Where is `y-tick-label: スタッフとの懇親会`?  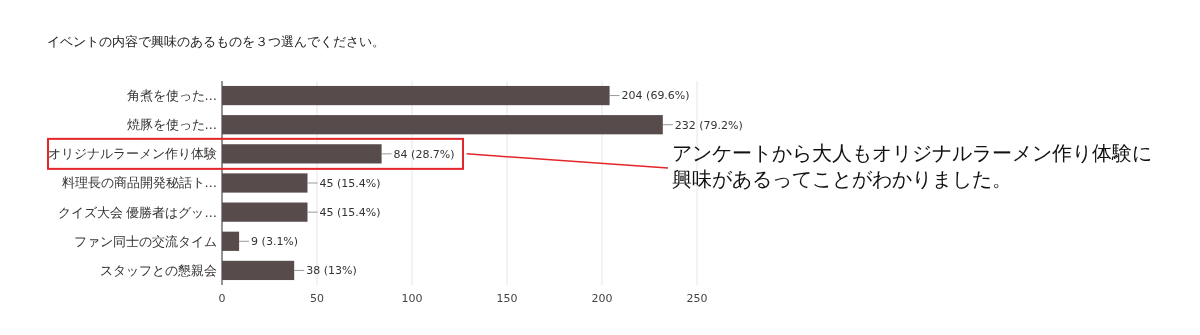
y-tick-label: スタッフとの懇親会 is located at coordinates (158, 270).